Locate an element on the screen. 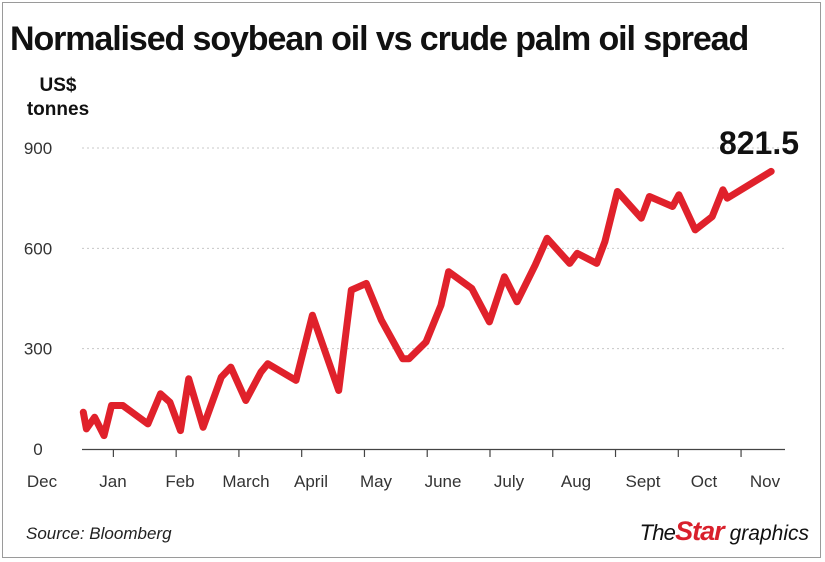 This screenshot has width=825, height=562. brand-logo: The Star graphics is located at coordinates (724, 531).